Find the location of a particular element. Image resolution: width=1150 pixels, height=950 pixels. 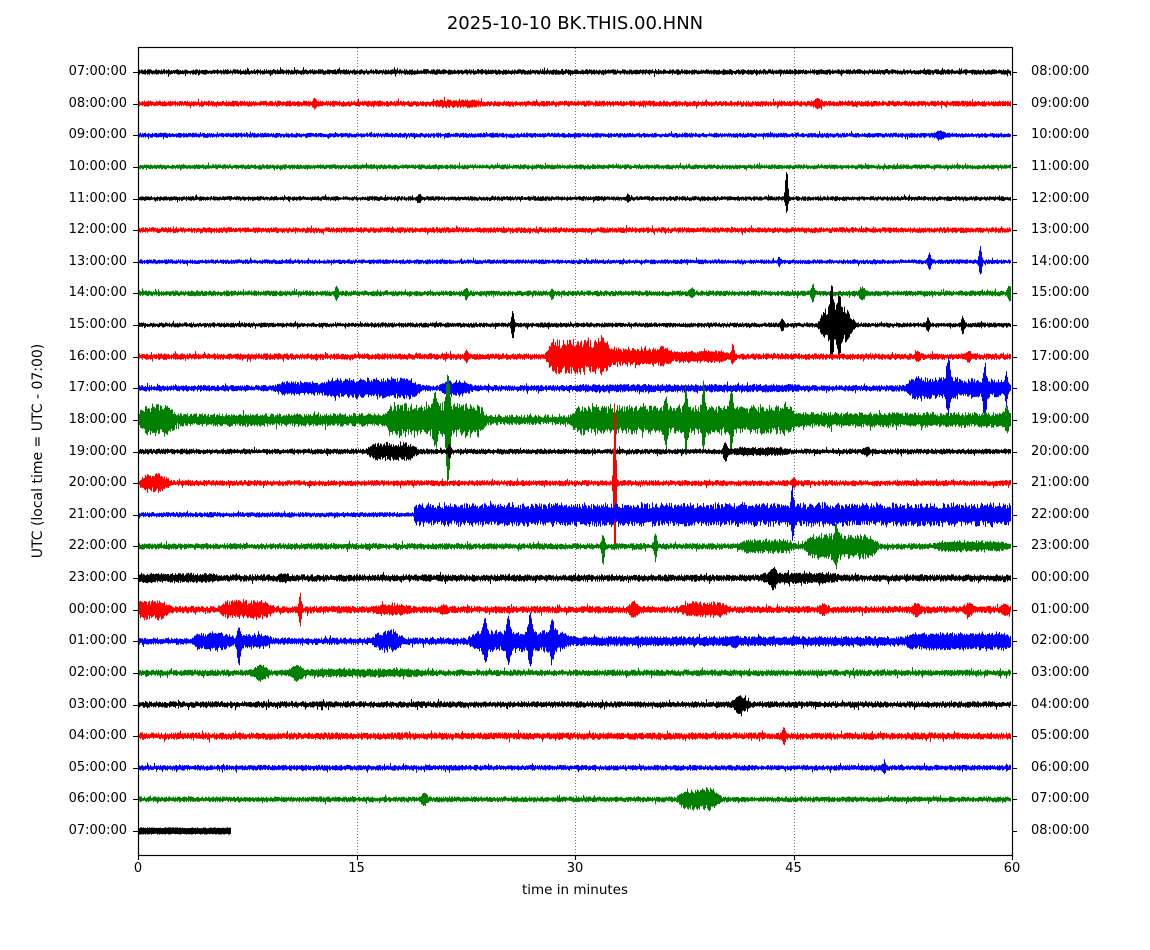

right-time-label: 15:00:00 is located at coordinates (1060, 292).